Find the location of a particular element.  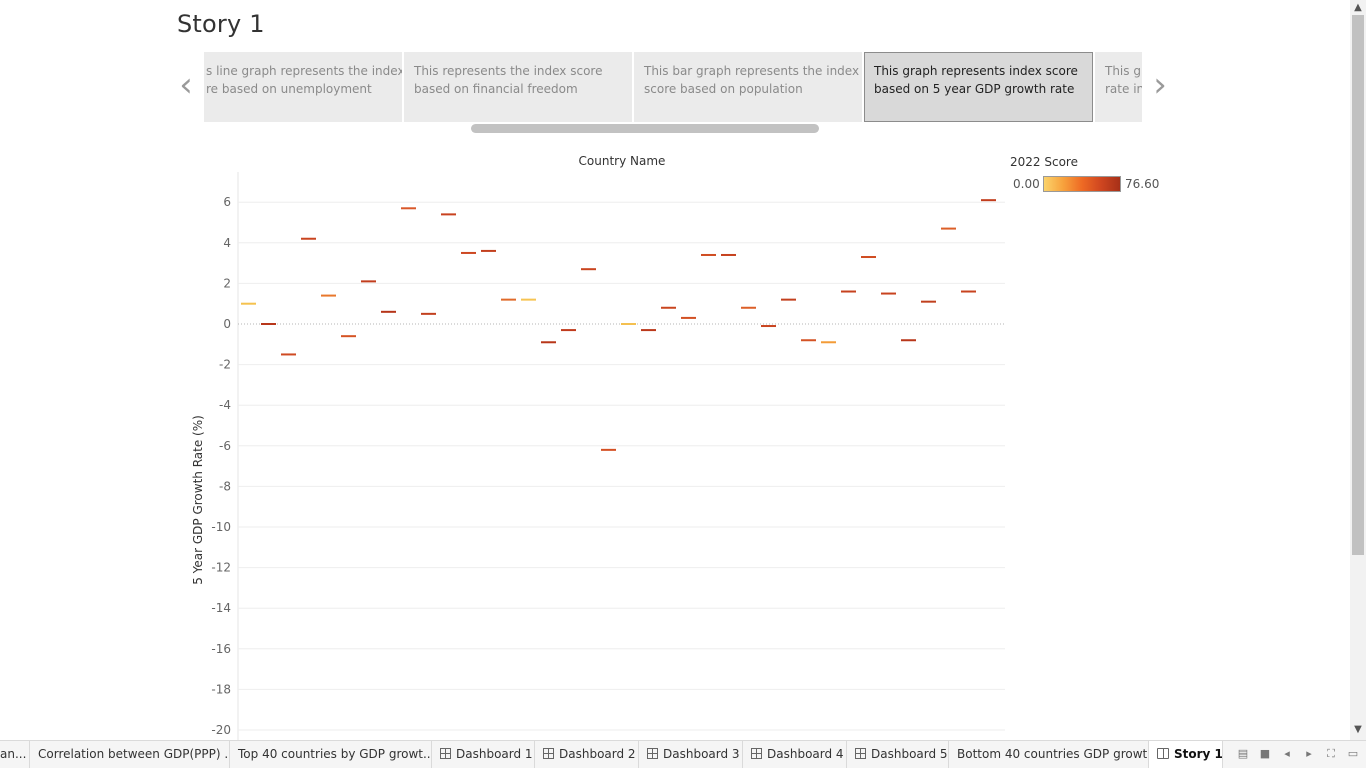

y-axis-title: 5 Year GDP Growth Rate (%) is located at coordinates (198, 500).